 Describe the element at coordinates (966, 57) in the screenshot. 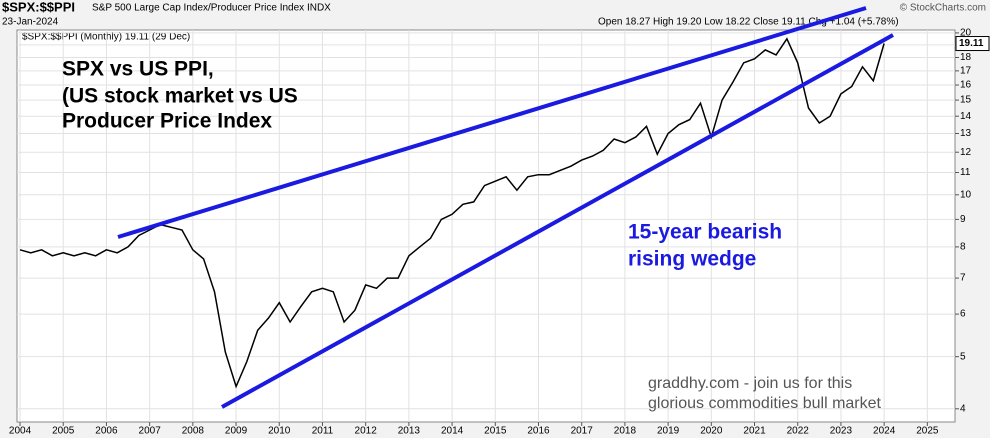

I see `y-tick-label: 18` at that location.